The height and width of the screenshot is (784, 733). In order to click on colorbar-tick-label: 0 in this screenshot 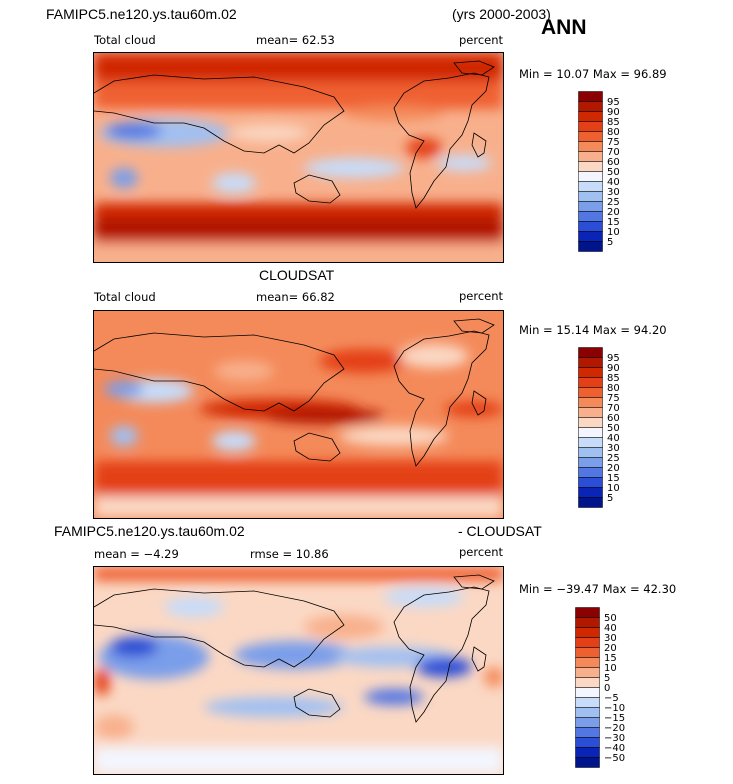, I will do `click(607, 688)`.